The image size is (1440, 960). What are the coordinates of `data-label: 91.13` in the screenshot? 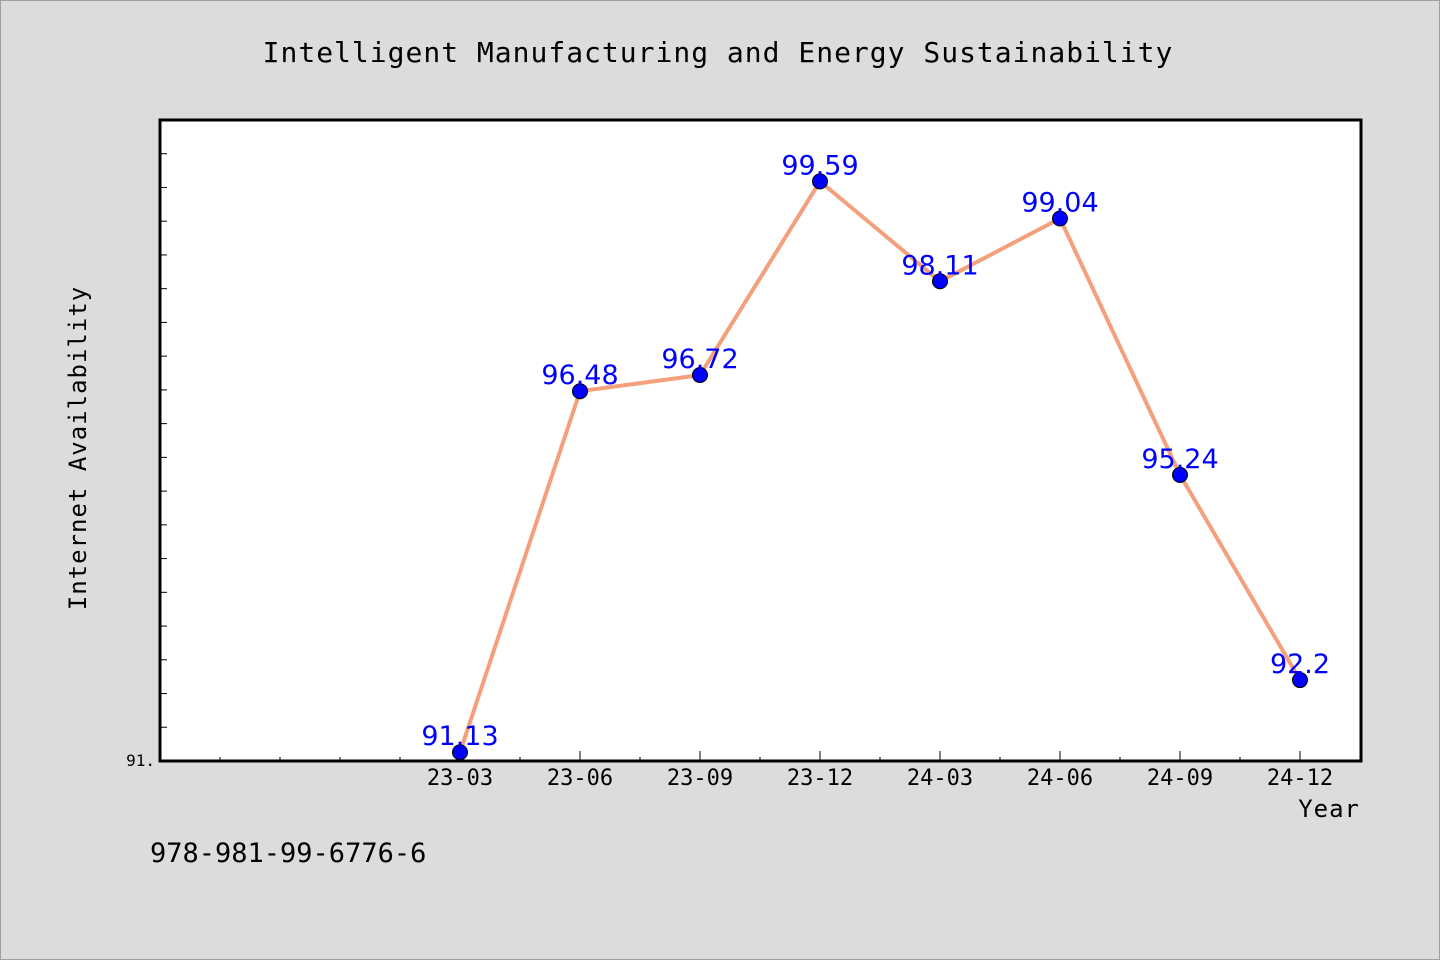 It's located at (459, 736).